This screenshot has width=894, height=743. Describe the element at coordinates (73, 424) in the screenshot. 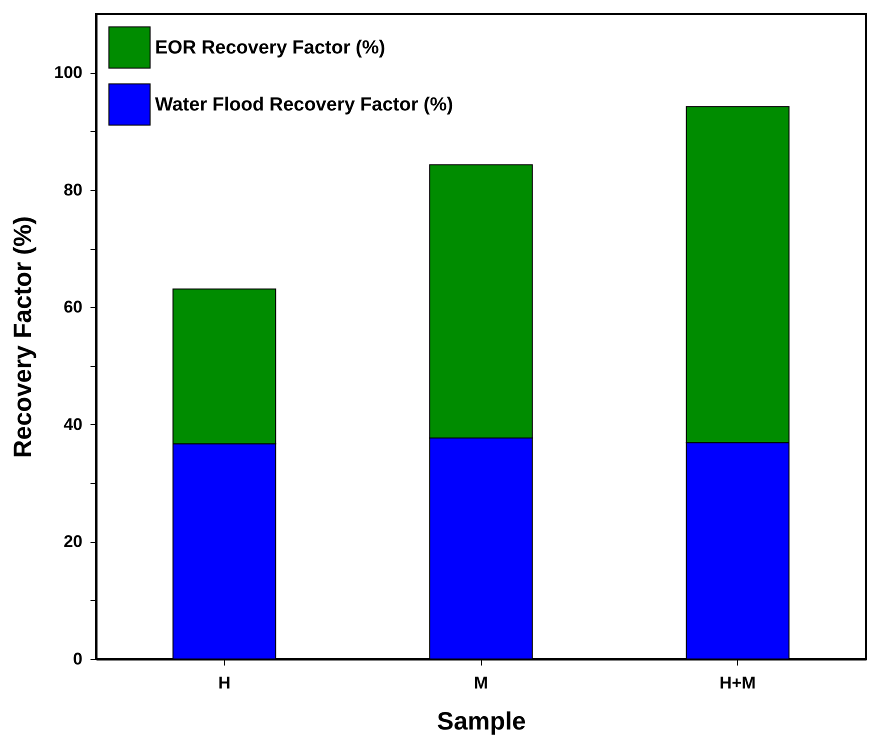

I see `y-tick-label: 40` at that location.